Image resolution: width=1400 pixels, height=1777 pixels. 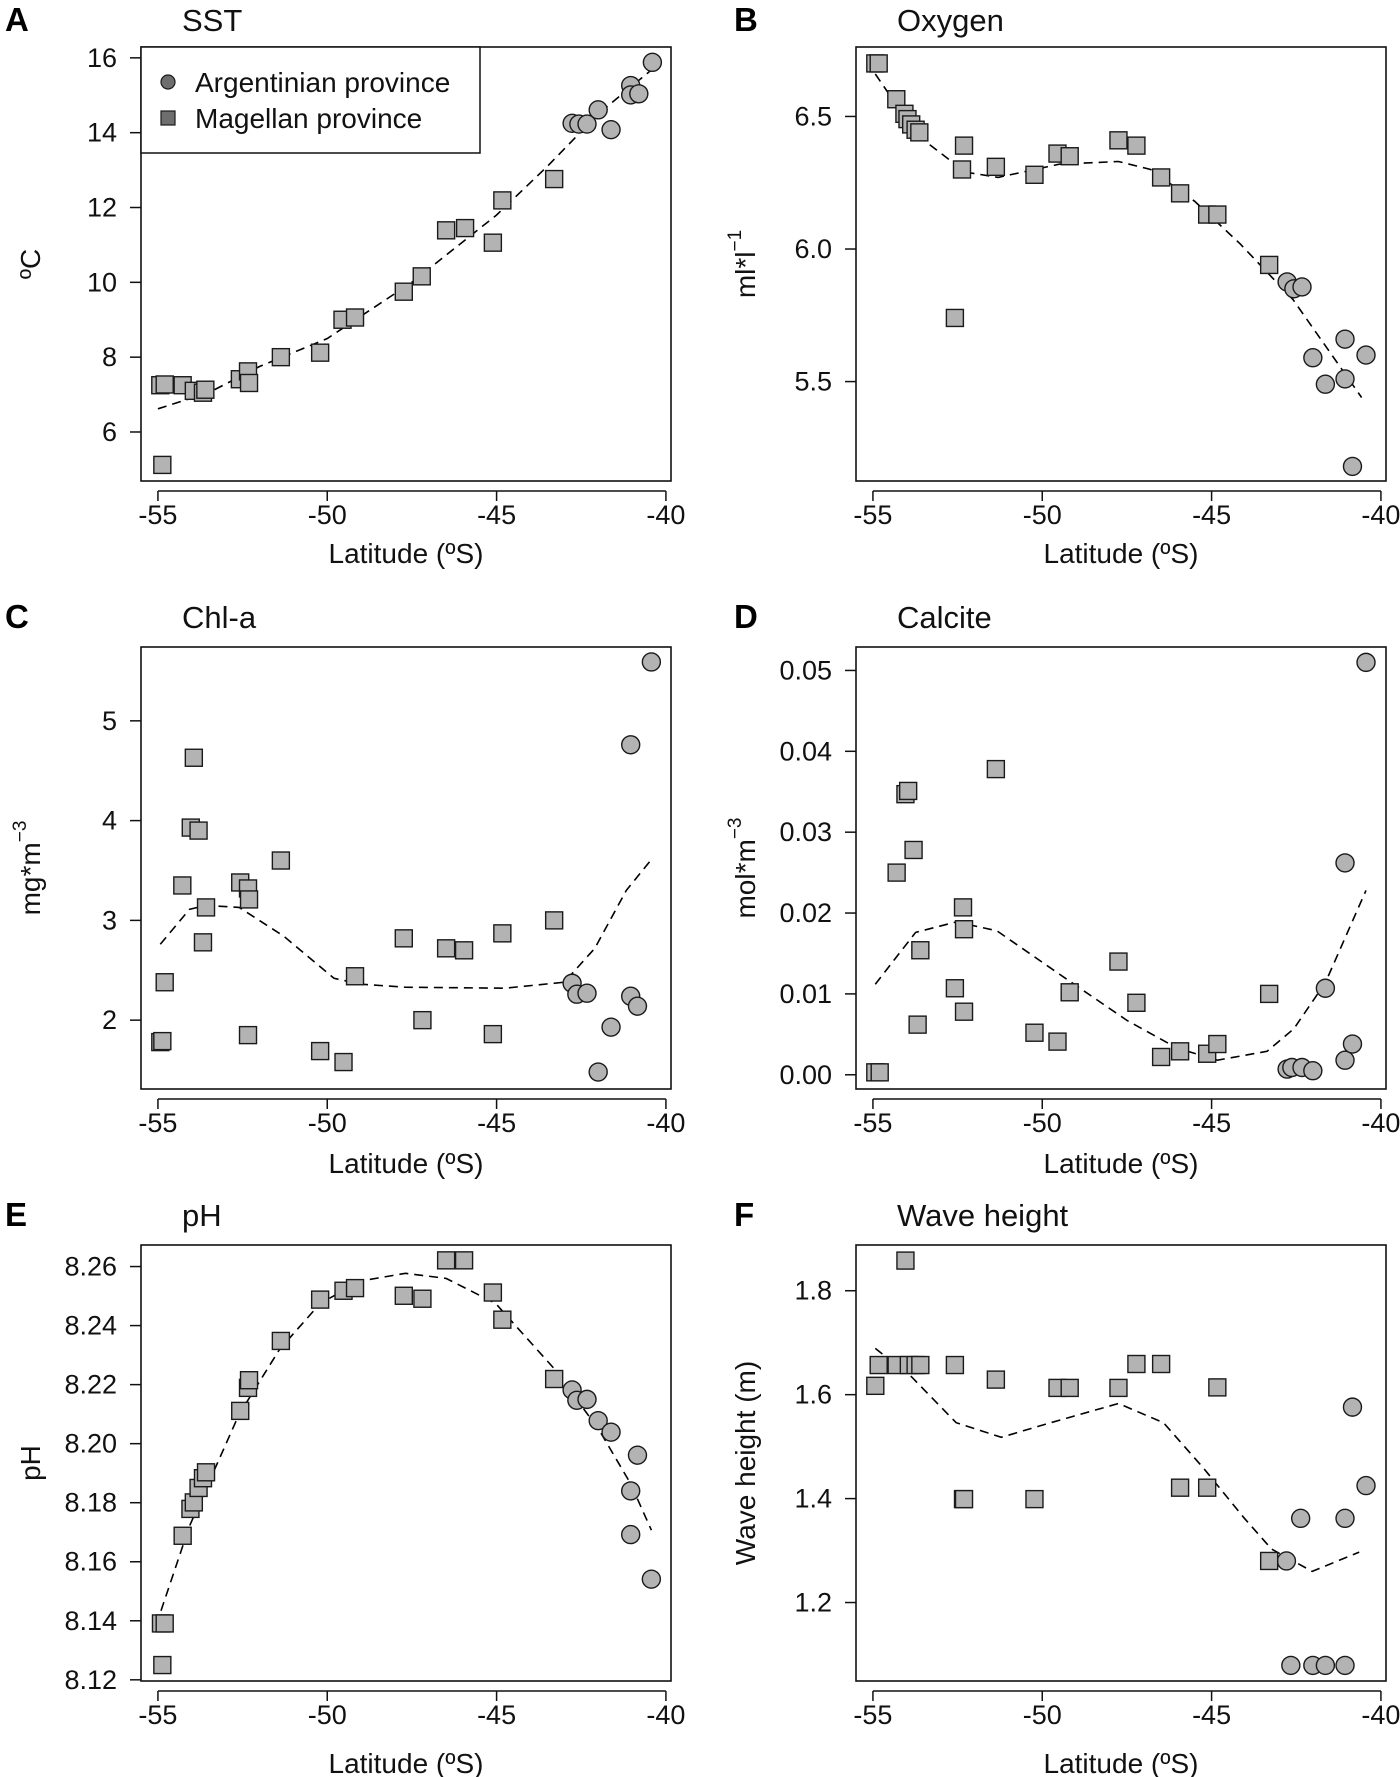 What do you see at coordinates (1072, 191) in the screenshot?
I see `series-square` at bounding box center [1072, 191].